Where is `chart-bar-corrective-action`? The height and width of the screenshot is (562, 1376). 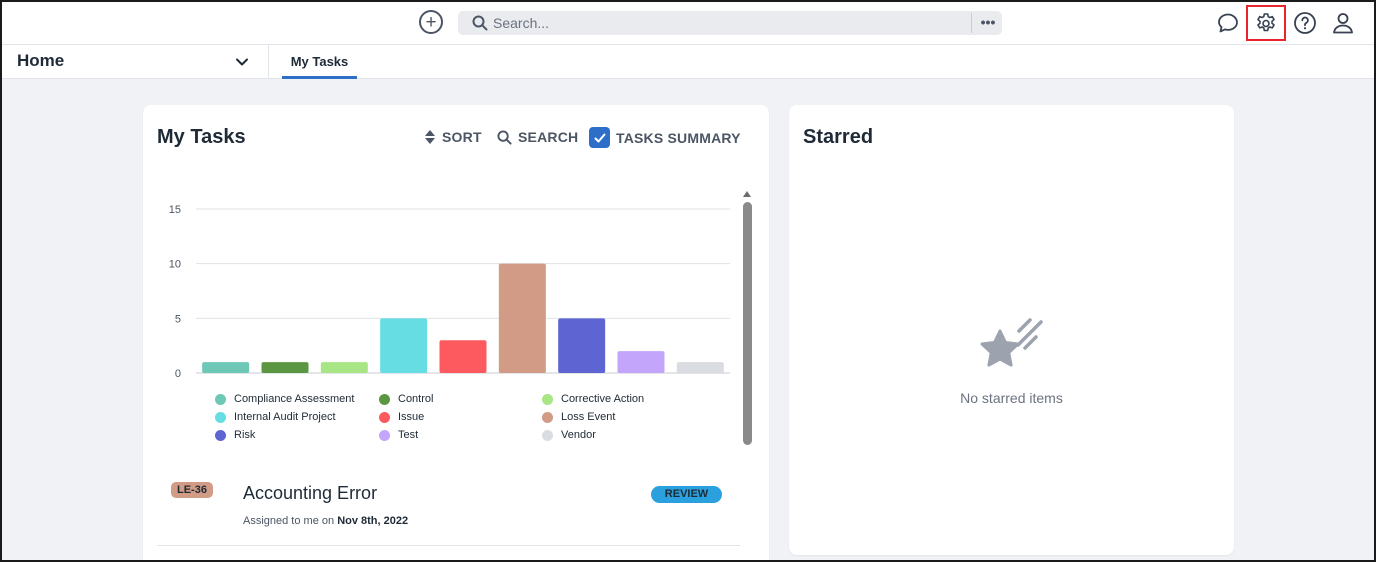
chart-bar-corrective-action is located at coordinates (344, 367).